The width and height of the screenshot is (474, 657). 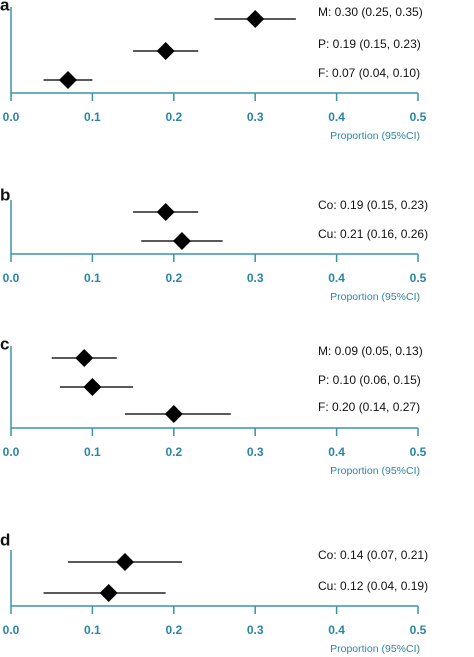 I want to click on panel-label: d, so click(x=5, y=539).